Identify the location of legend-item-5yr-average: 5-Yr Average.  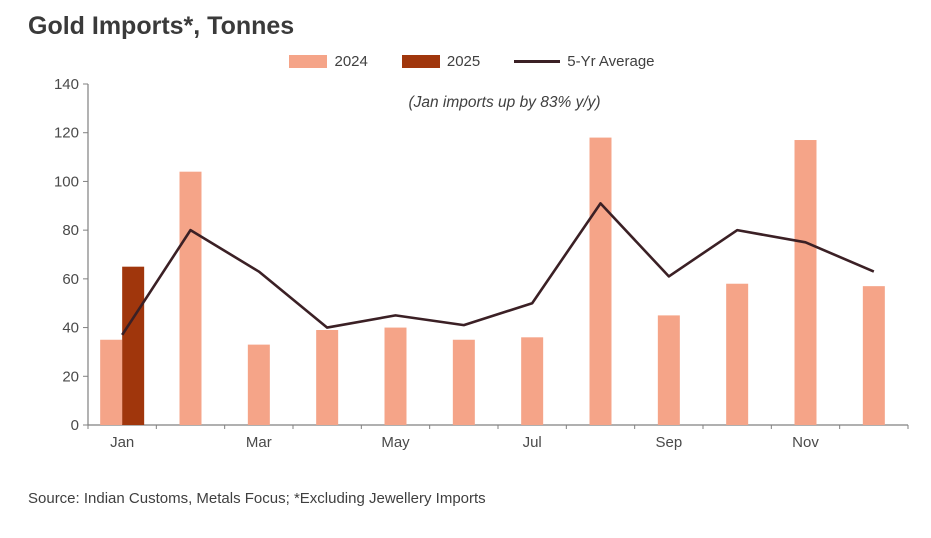
(584, 61).